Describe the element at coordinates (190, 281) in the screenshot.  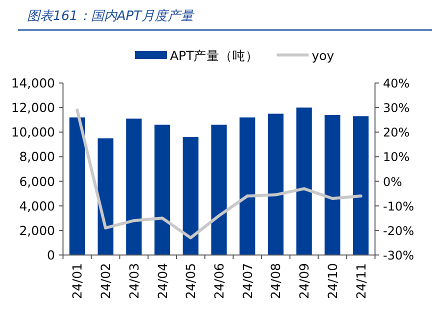
I see `x-tick-label: 24/05` at that location.